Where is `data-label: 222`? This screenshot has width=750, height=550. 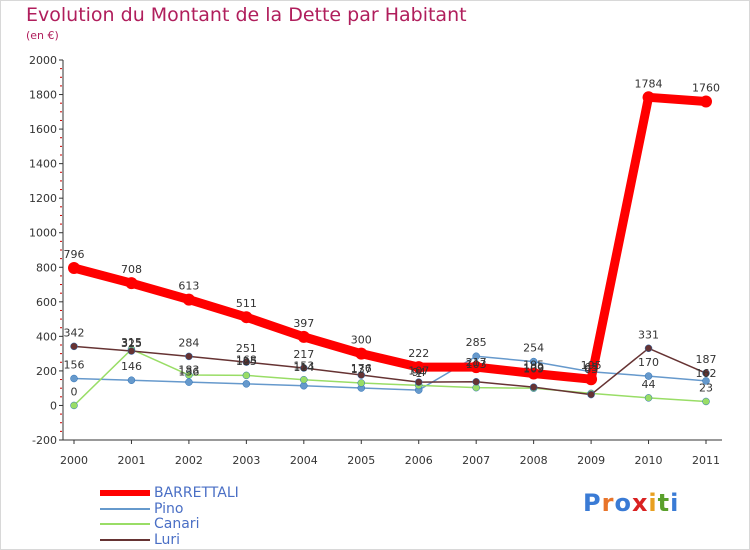
data-label: 222 is located at coordinates (418, 353).